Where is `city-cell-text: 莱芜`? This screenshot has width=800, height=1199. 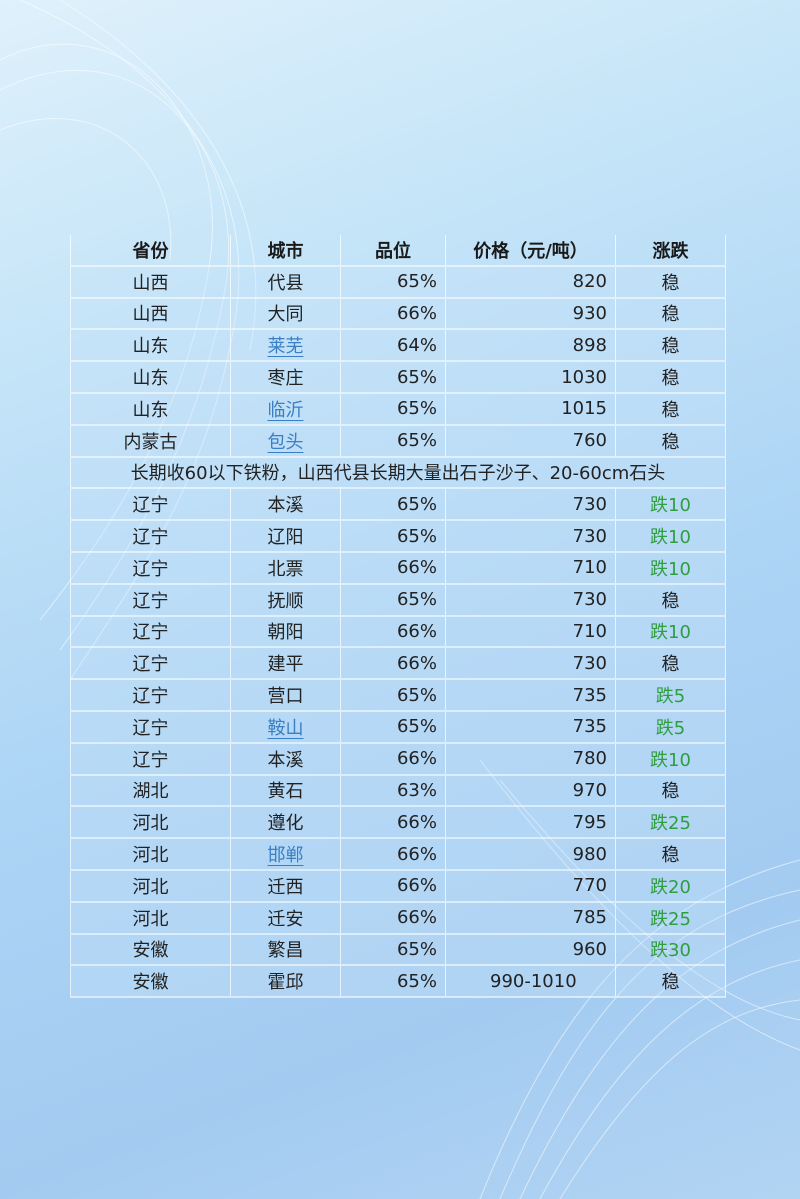 city-cell-text: 莱芜 is located at coordinates (285, 347).